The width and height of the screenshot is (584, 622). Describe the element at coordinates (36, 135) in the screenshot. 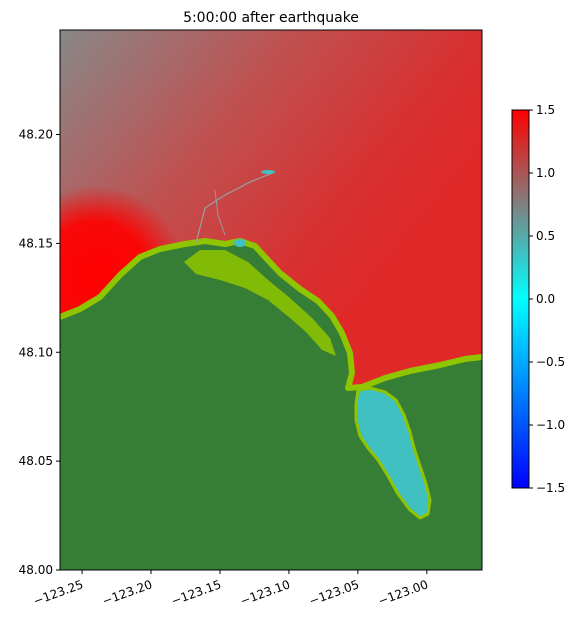

I see `y-tick-label: 48.20` at that location.